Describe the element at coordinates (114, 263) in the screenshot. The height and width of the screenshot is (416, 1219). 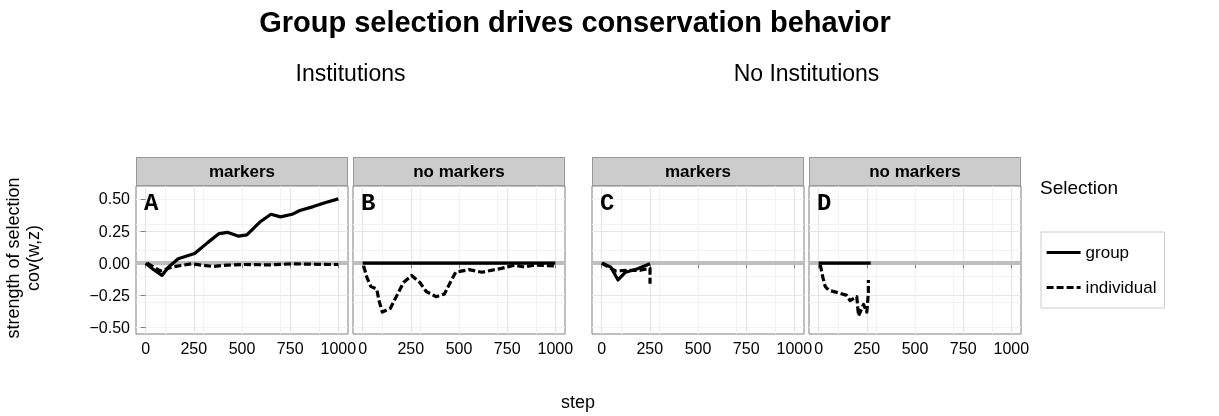
I see `y-tick-label: 0.00` at that location.